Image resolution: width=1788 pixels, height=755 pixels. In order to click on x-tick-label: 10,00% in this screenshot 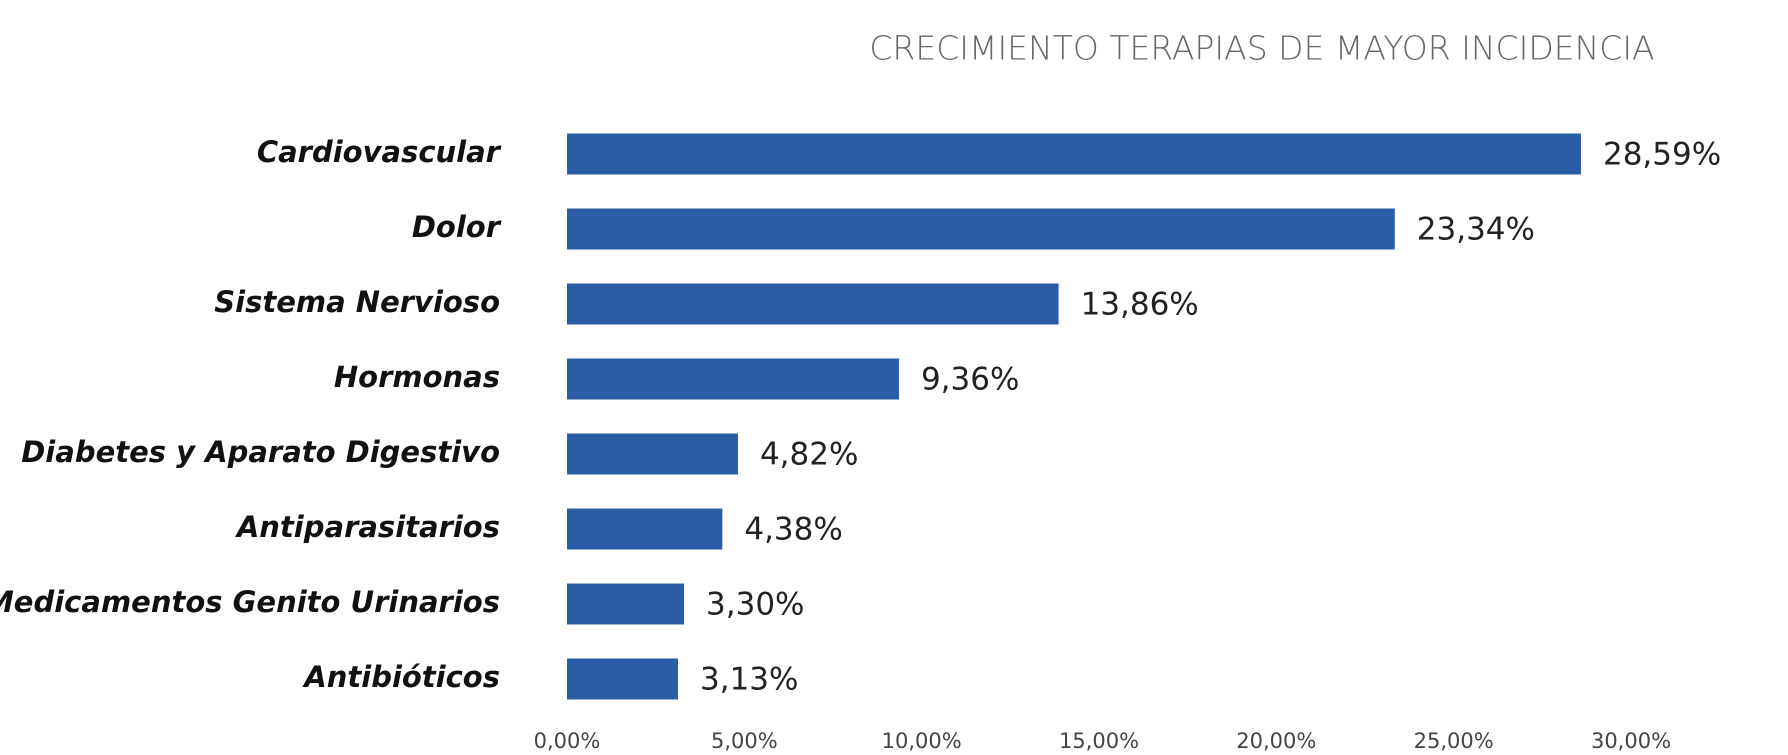, I will do `click(922, 741)`.